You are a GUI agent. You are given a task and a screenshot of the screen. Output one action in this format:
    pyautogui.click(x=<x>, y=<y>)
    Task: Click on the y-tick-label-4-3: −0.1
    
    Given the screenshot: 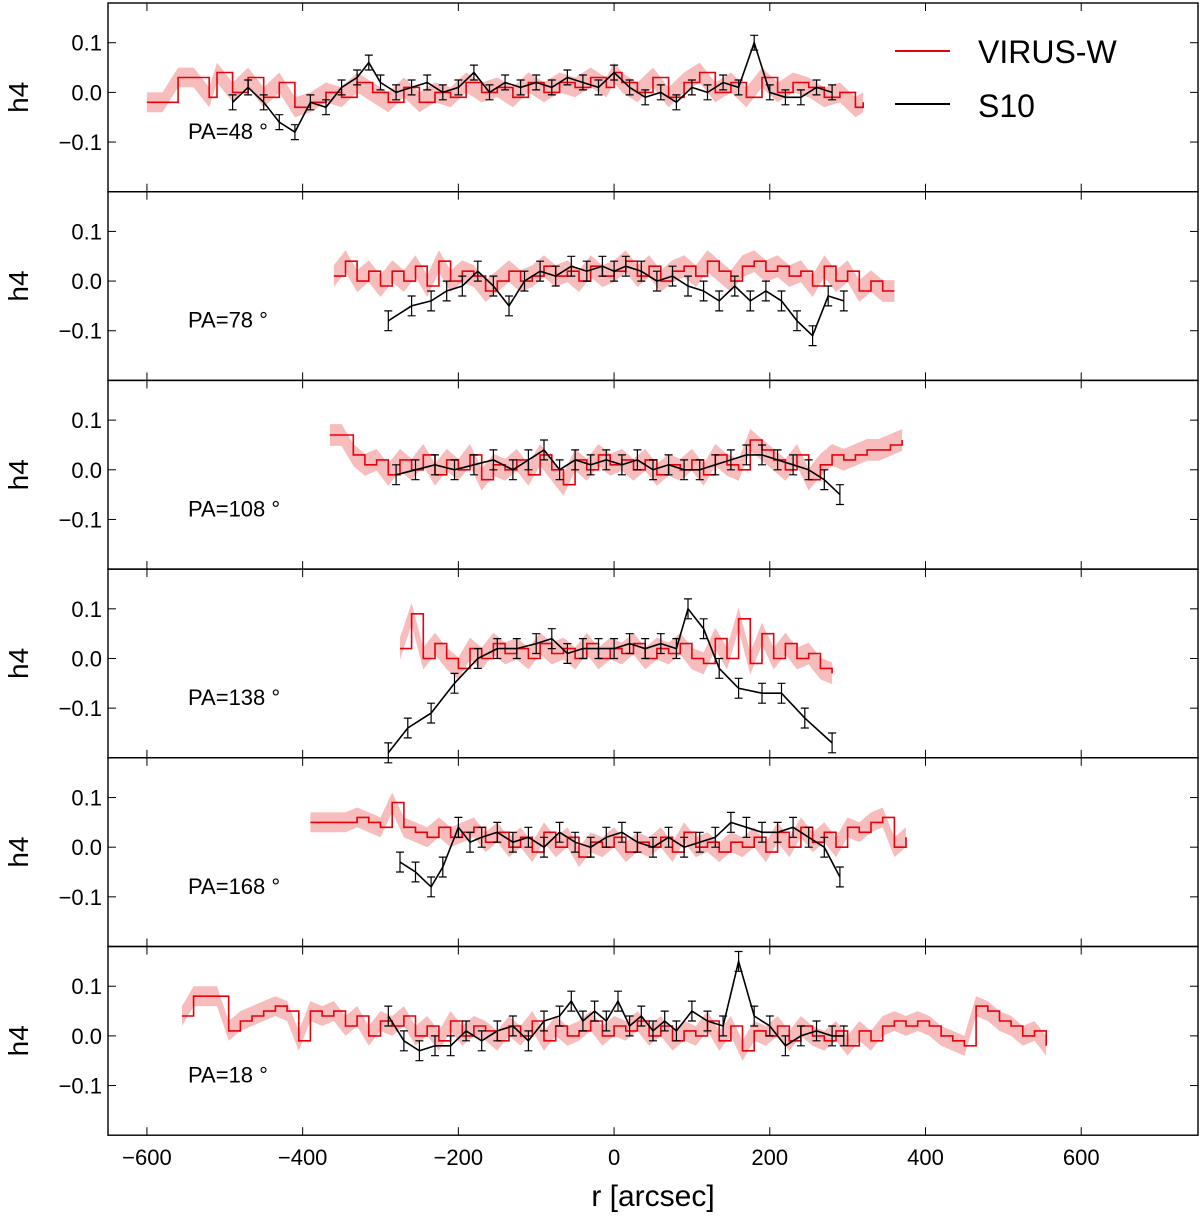 What is the action you would take?
    pyautogui.click(x=80, y=708)
    